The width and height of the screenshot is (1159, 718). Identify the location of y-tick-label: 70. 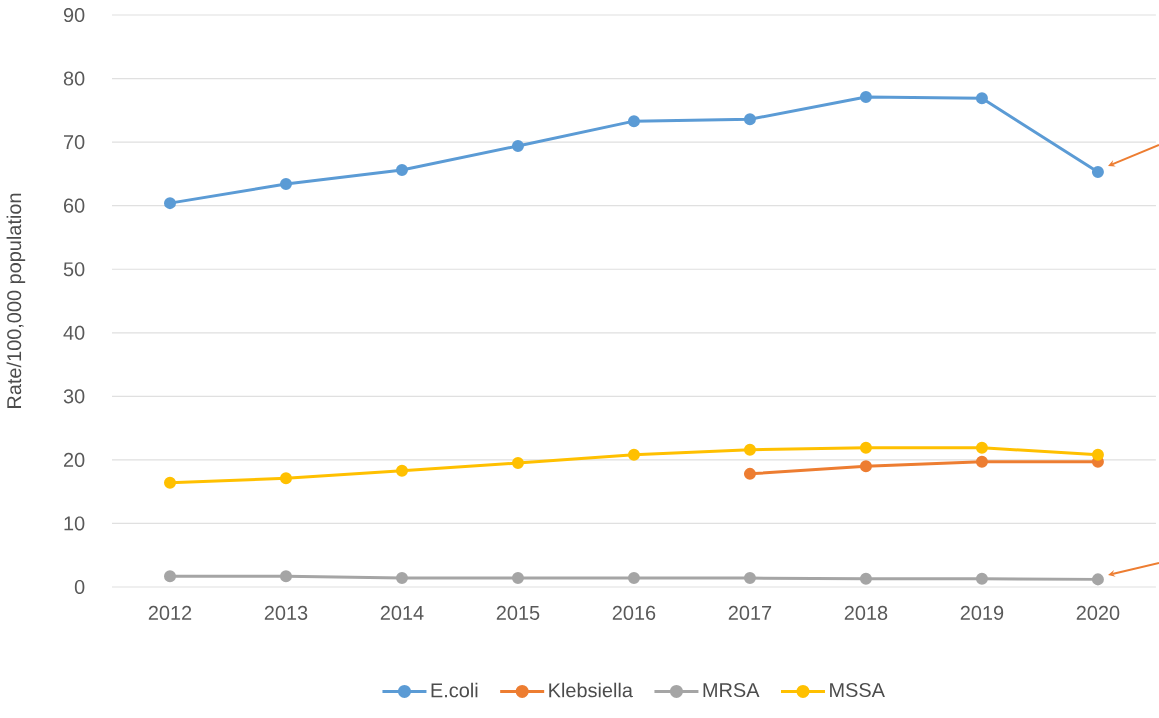
(74, 142).